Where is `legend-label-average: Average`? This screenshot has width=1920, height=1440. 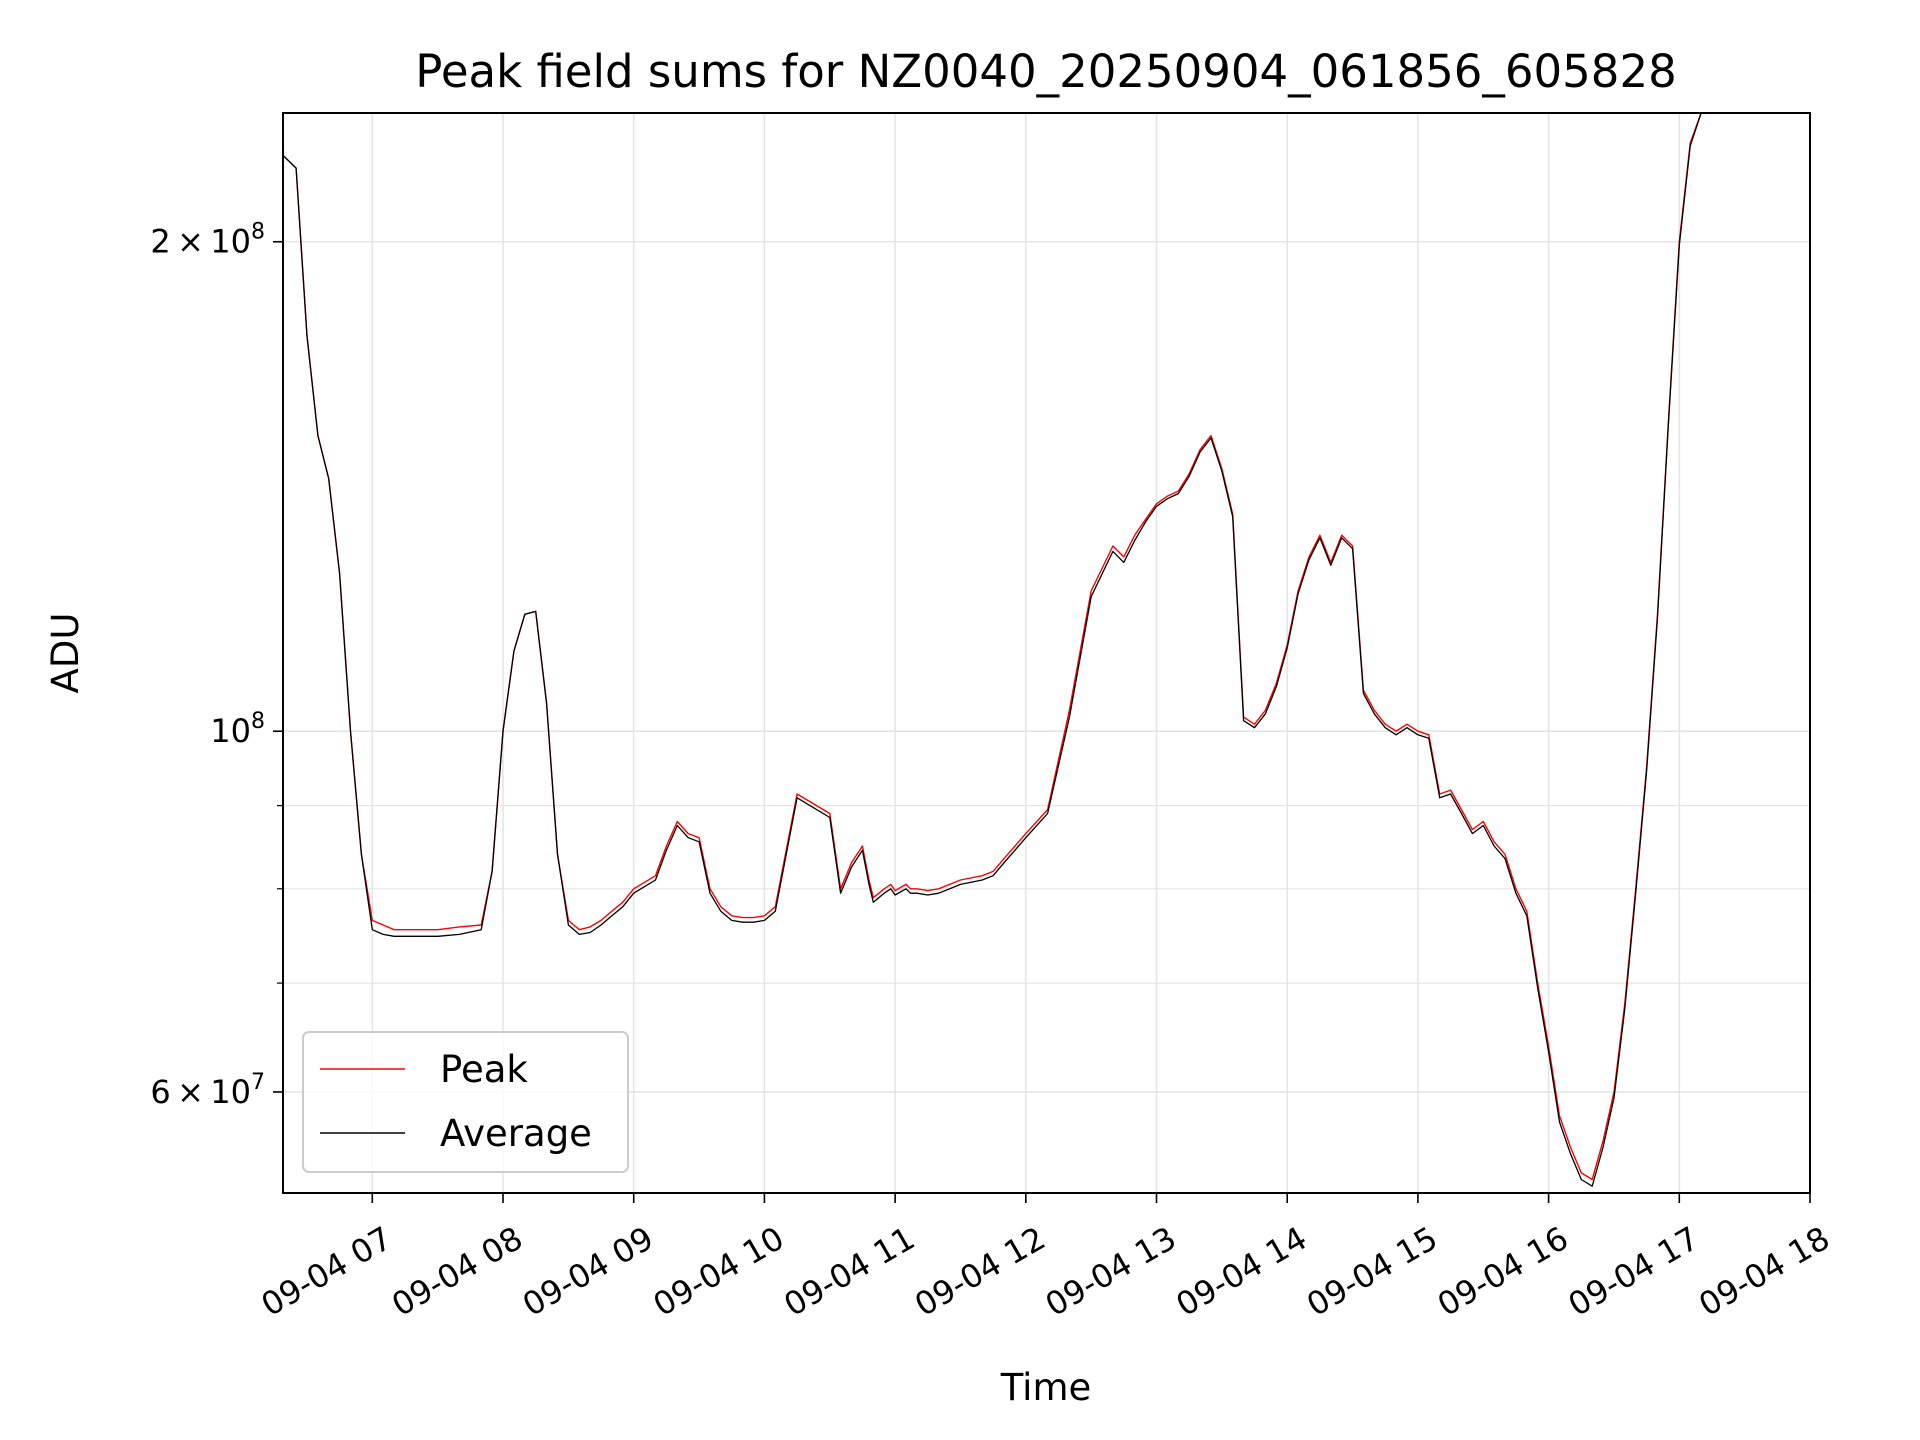
legend-label-average: Average is located at coordinates (516, 1133).